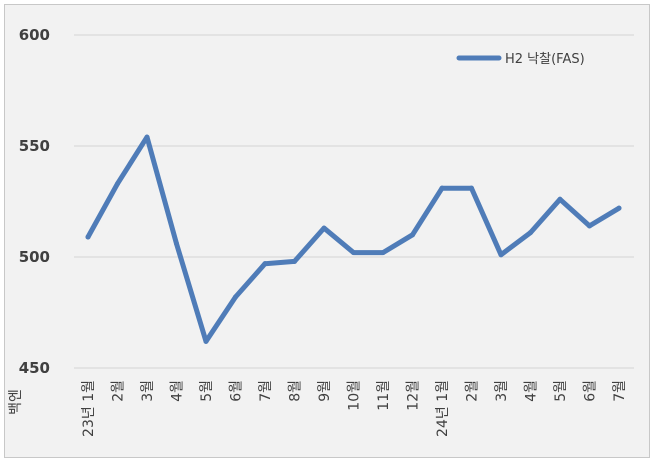 Image resolution: width=656 pixels, height=464 pixels. I want to click on x-tick-label: 8월, so click(296, 391).